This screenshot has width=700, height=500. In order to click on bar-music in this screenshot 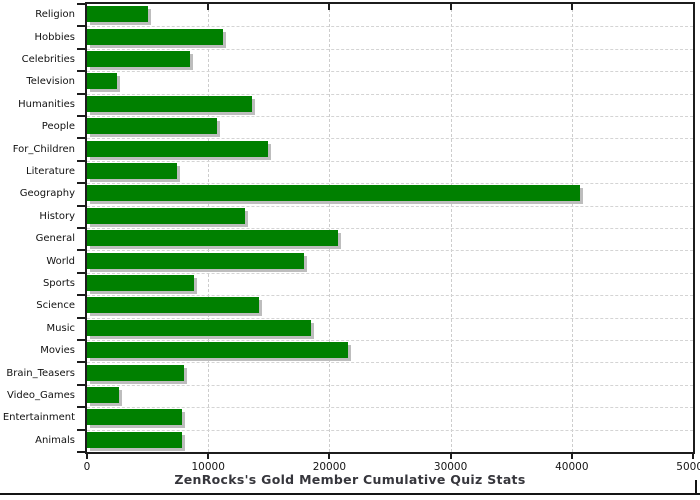, I will do `click(199, 327)`.